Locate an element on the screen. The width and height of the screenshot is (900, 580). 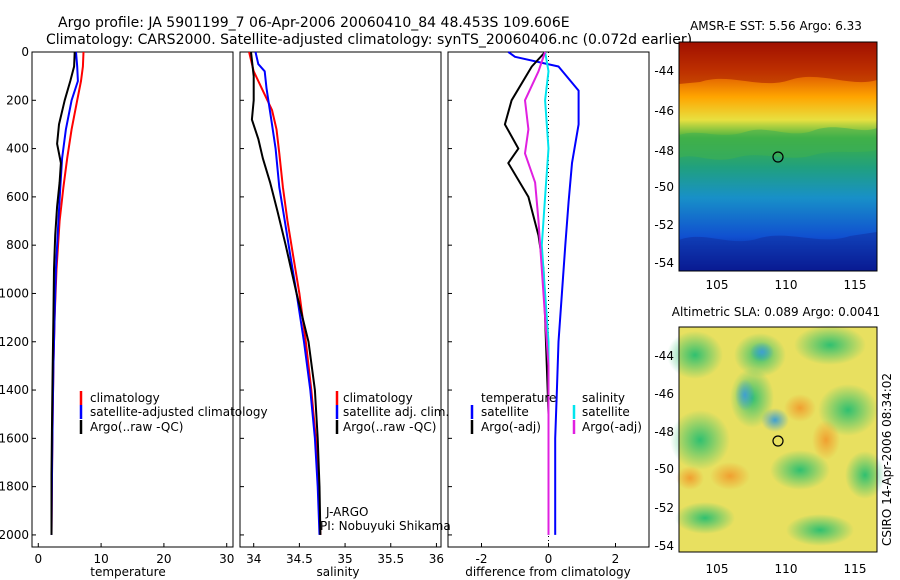
sla-xtick: 110 is located at coordinates (786, 569).